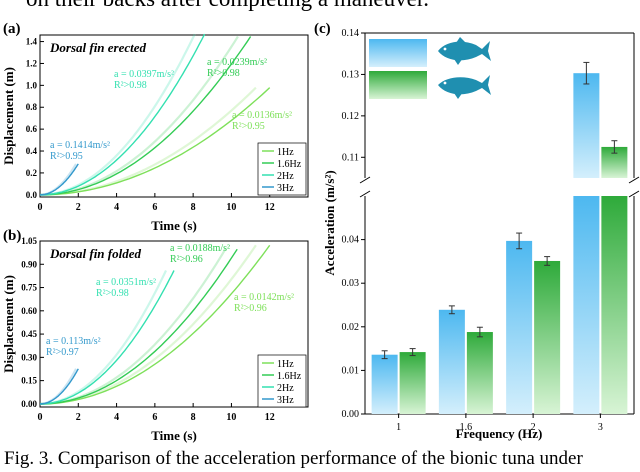 The image size is (640, 472). I want to click on bar-fin-erected-1hz, so click(384, 384).